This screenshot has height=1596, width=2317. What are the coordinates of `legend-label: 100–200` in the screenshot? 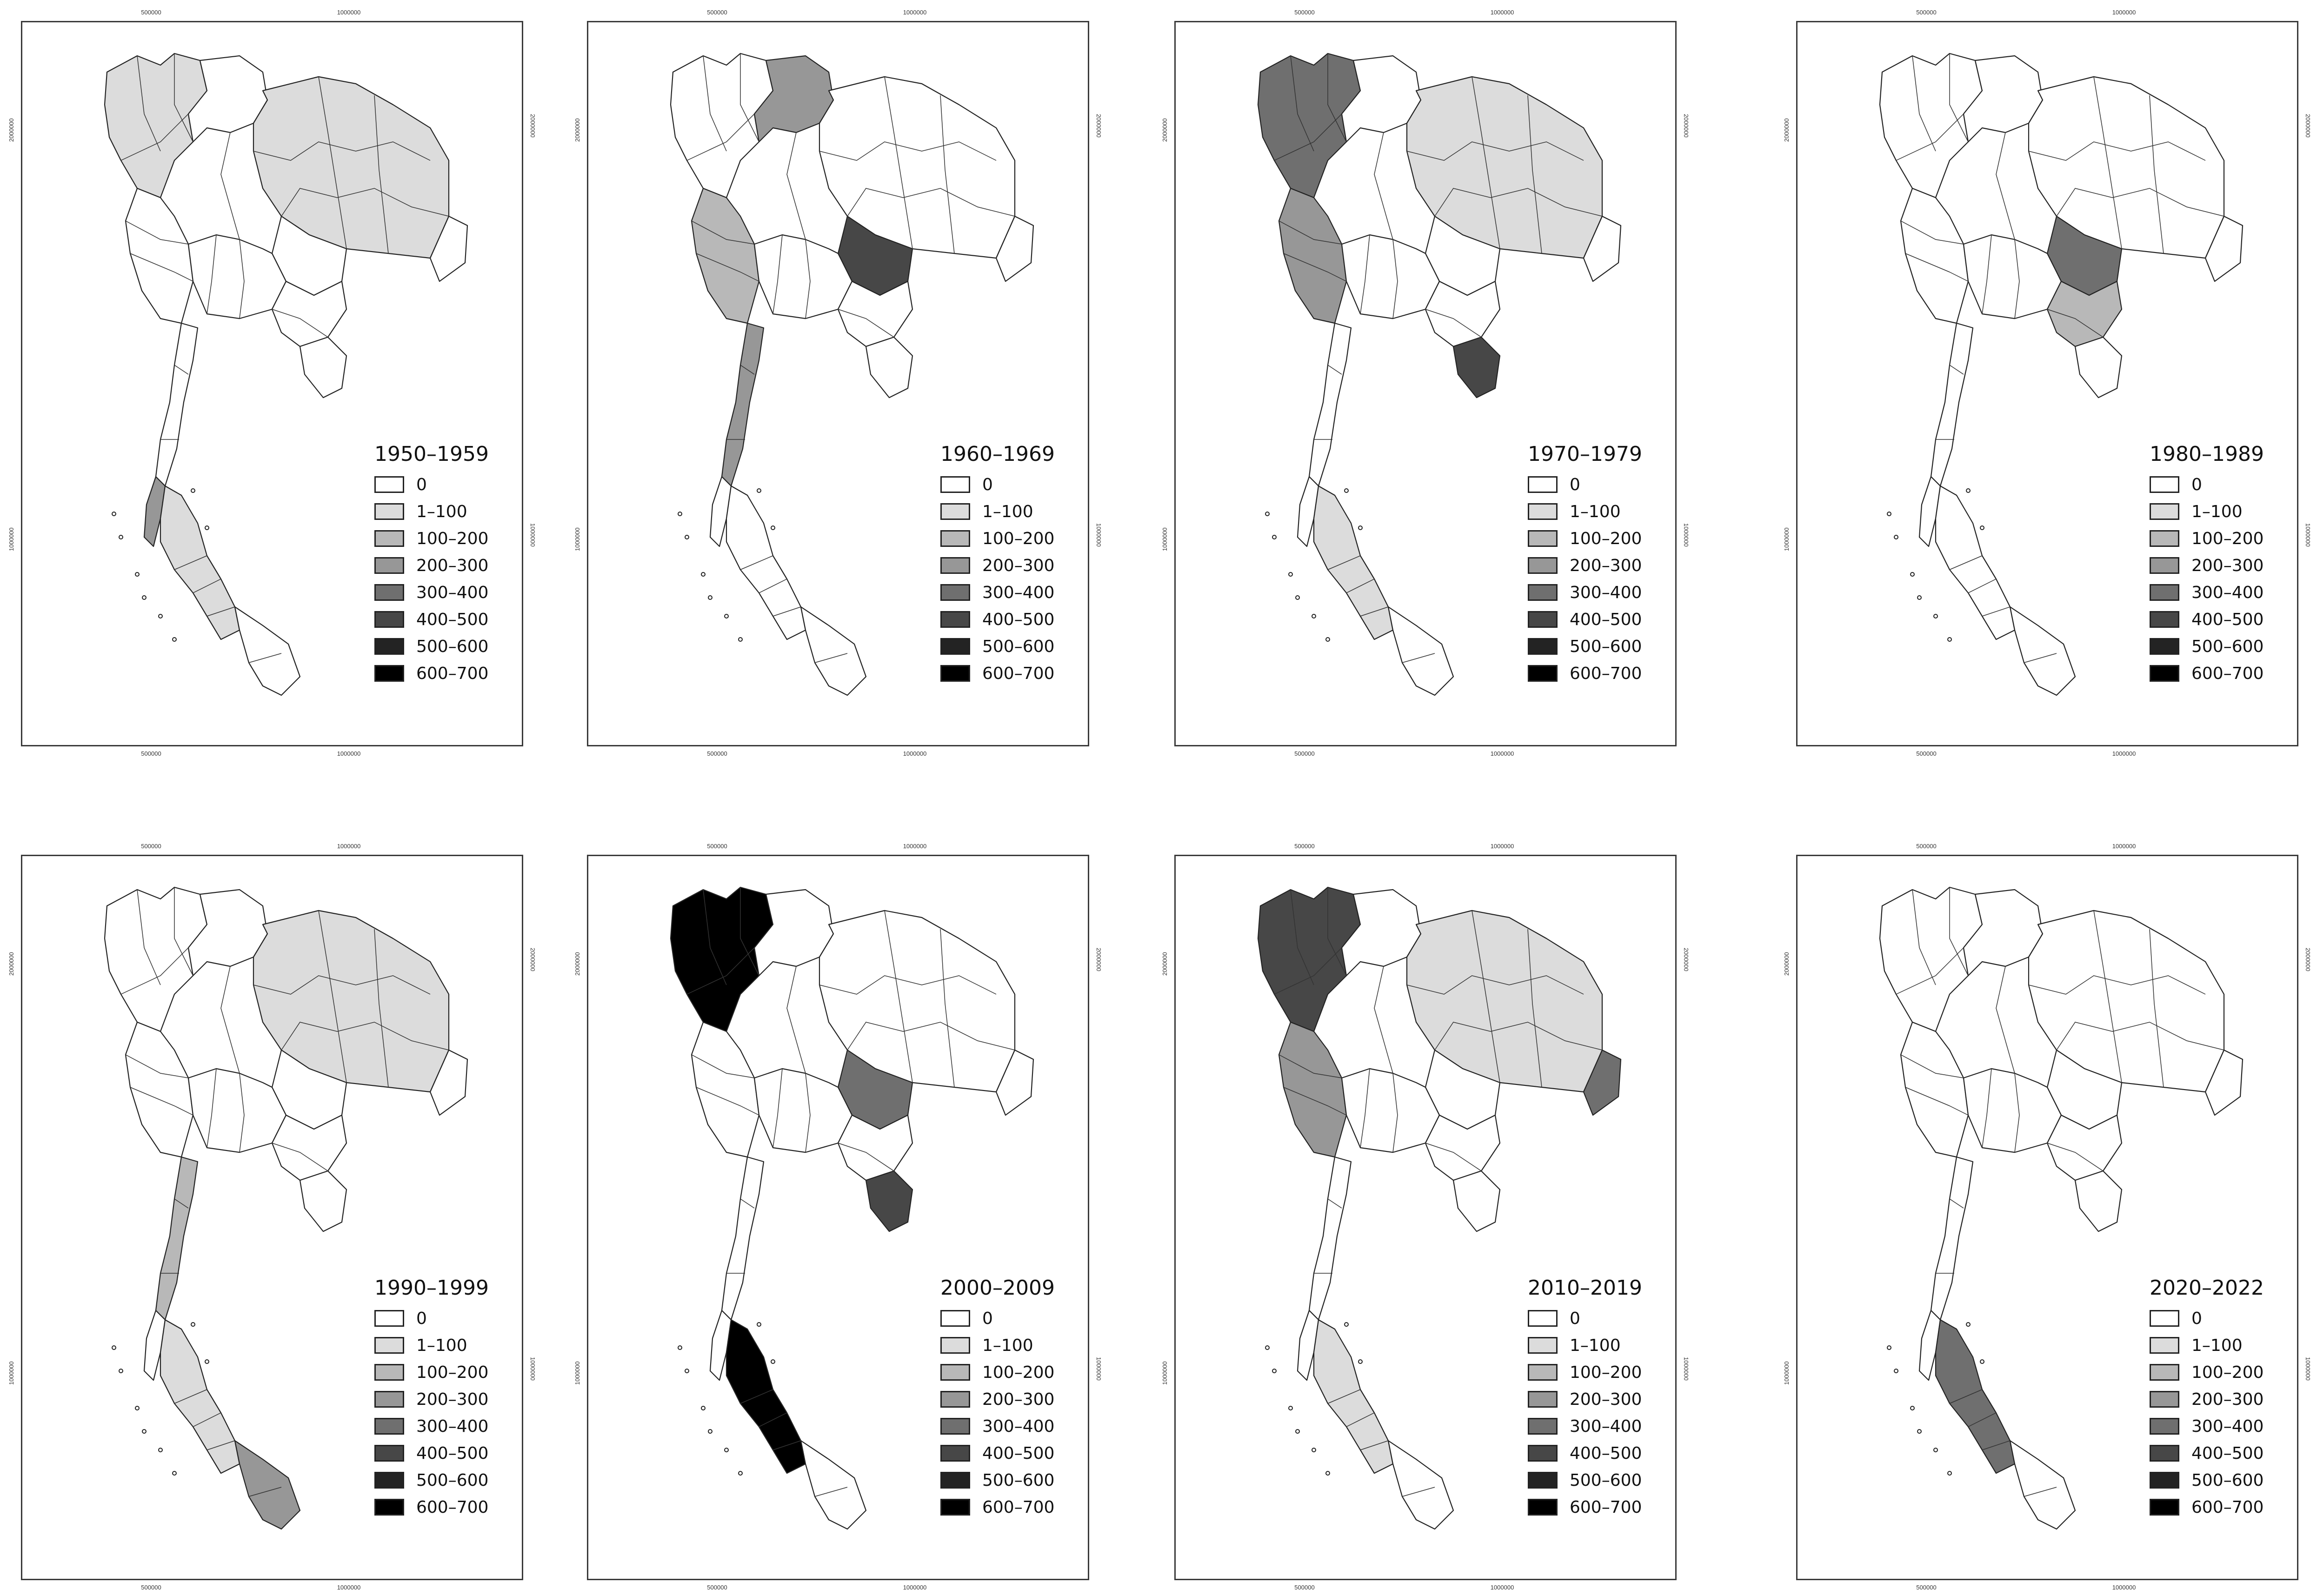 It's located at (2227, 539).